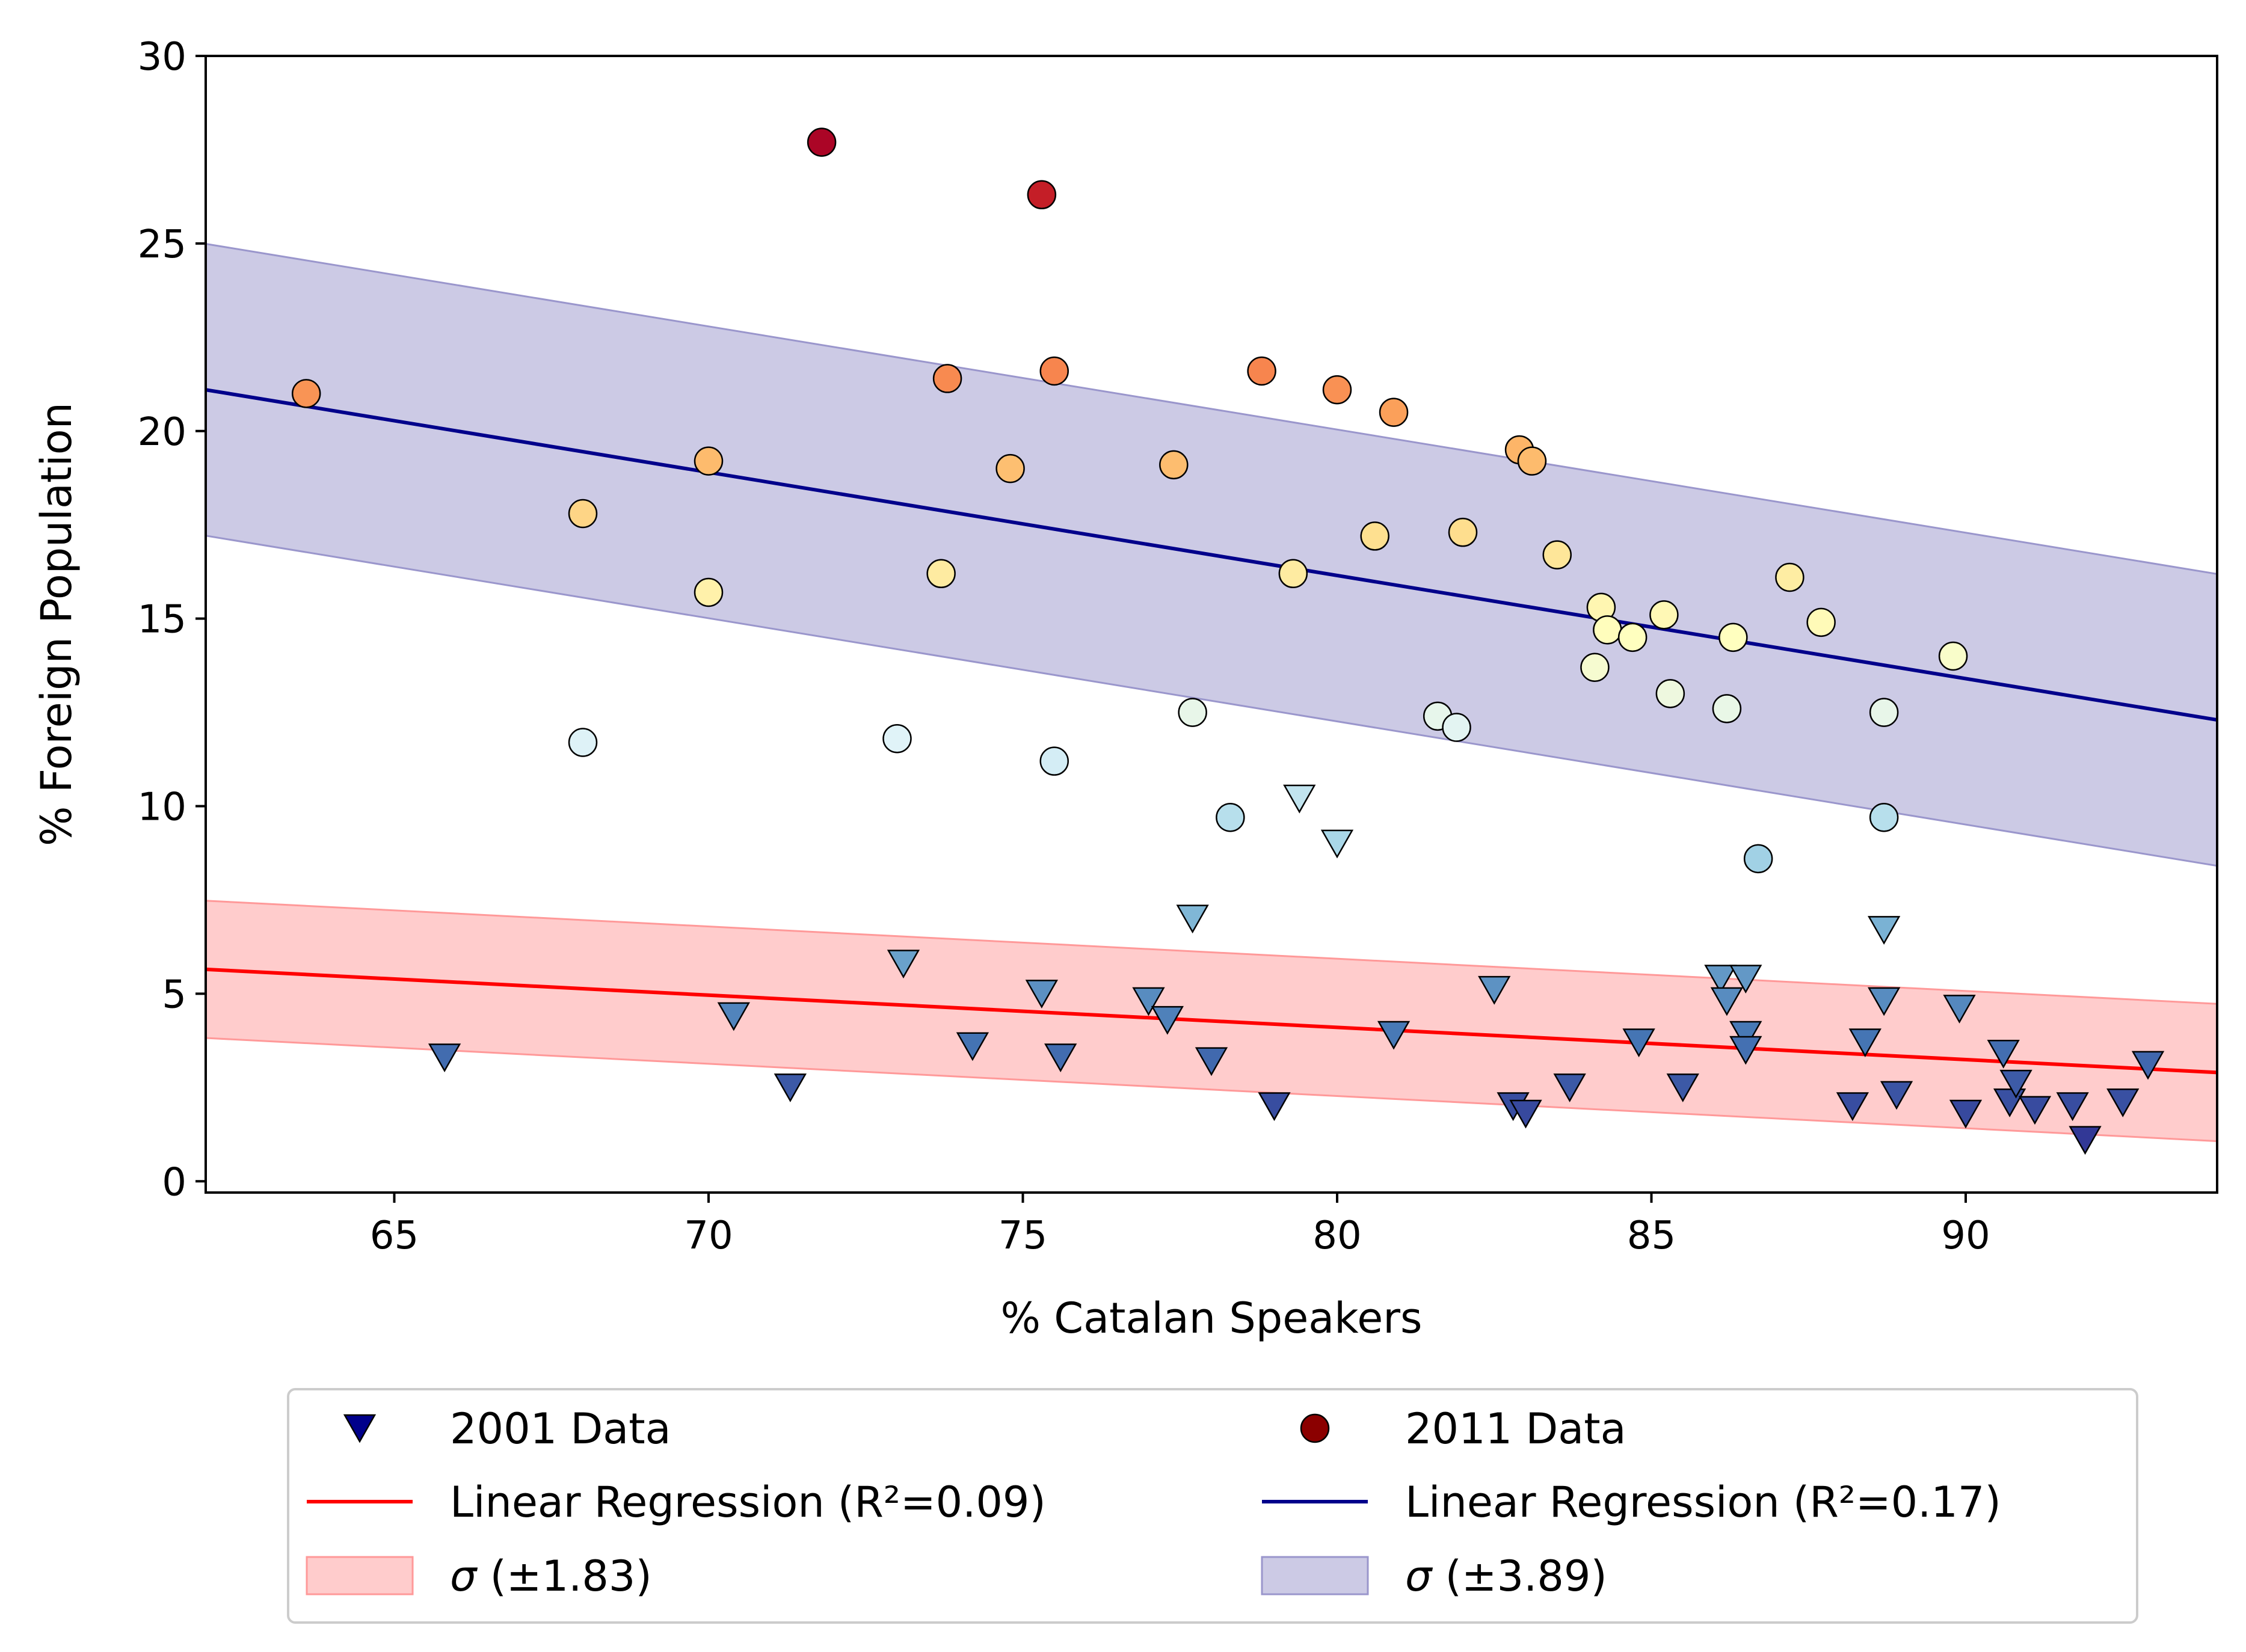 The width and height of the screenshot is (2246, 1652). I want to click on y-tick-label: 0, so click(174, 1182).